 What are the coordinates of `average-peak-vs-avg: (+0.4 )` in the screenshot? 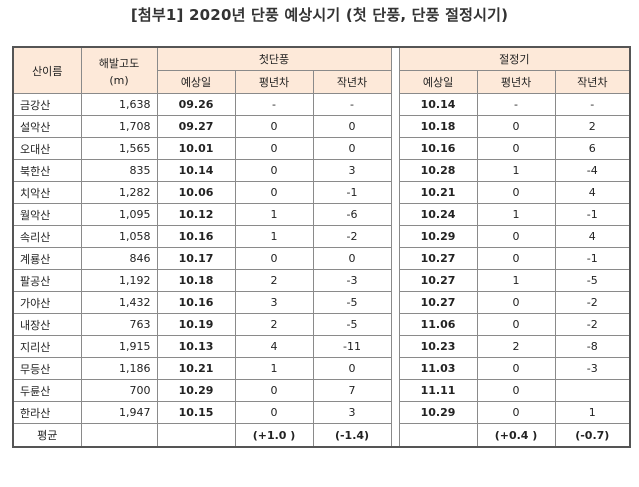 It's located at (516, 435).